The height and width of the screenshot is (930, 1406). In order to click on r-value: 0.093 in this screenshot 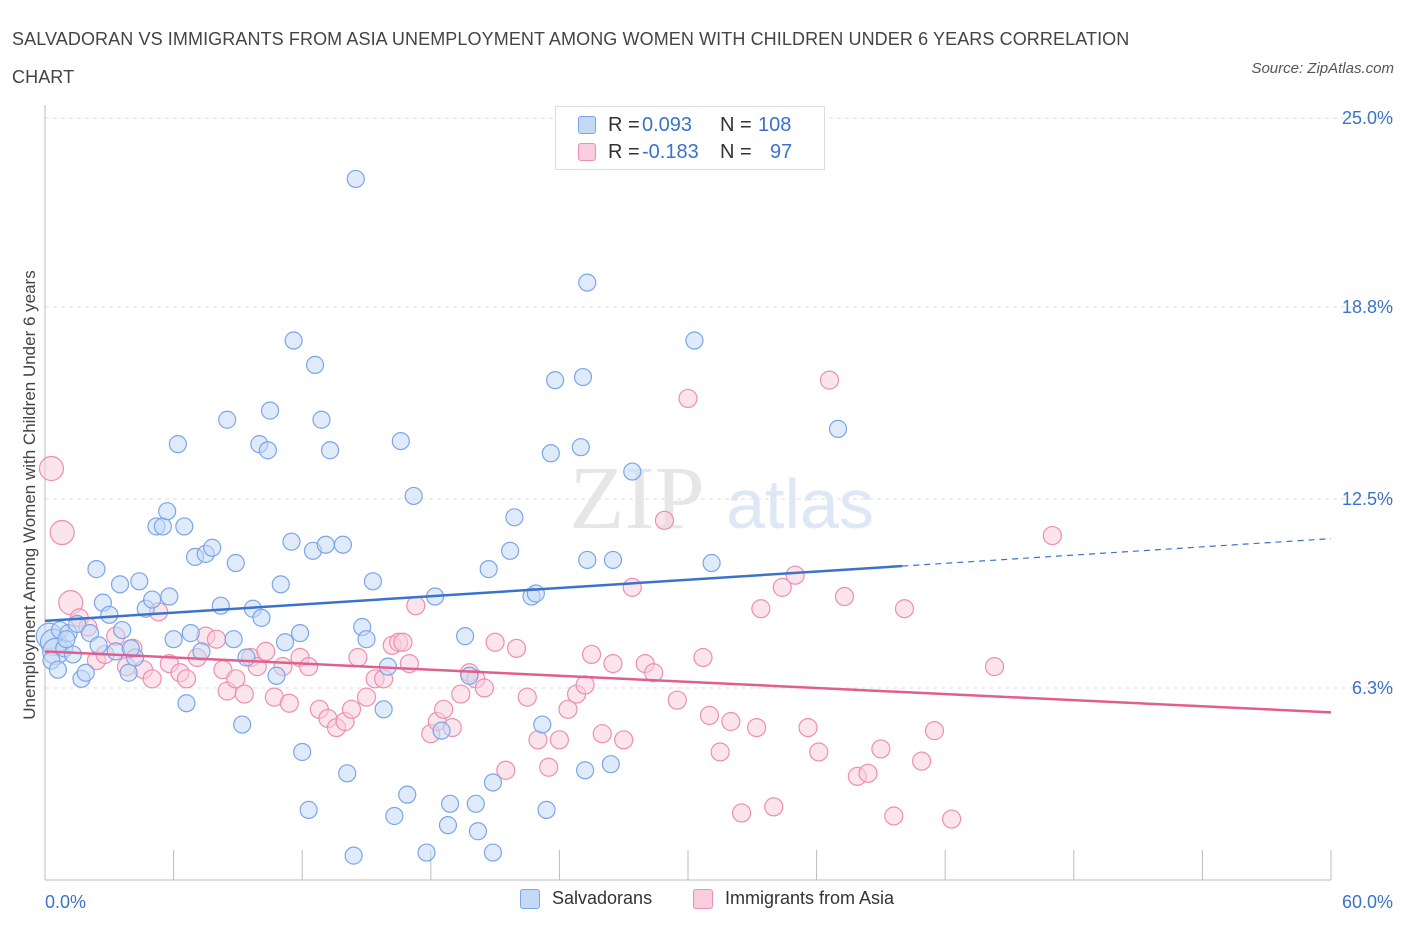, I will do `click(667, 124)`.